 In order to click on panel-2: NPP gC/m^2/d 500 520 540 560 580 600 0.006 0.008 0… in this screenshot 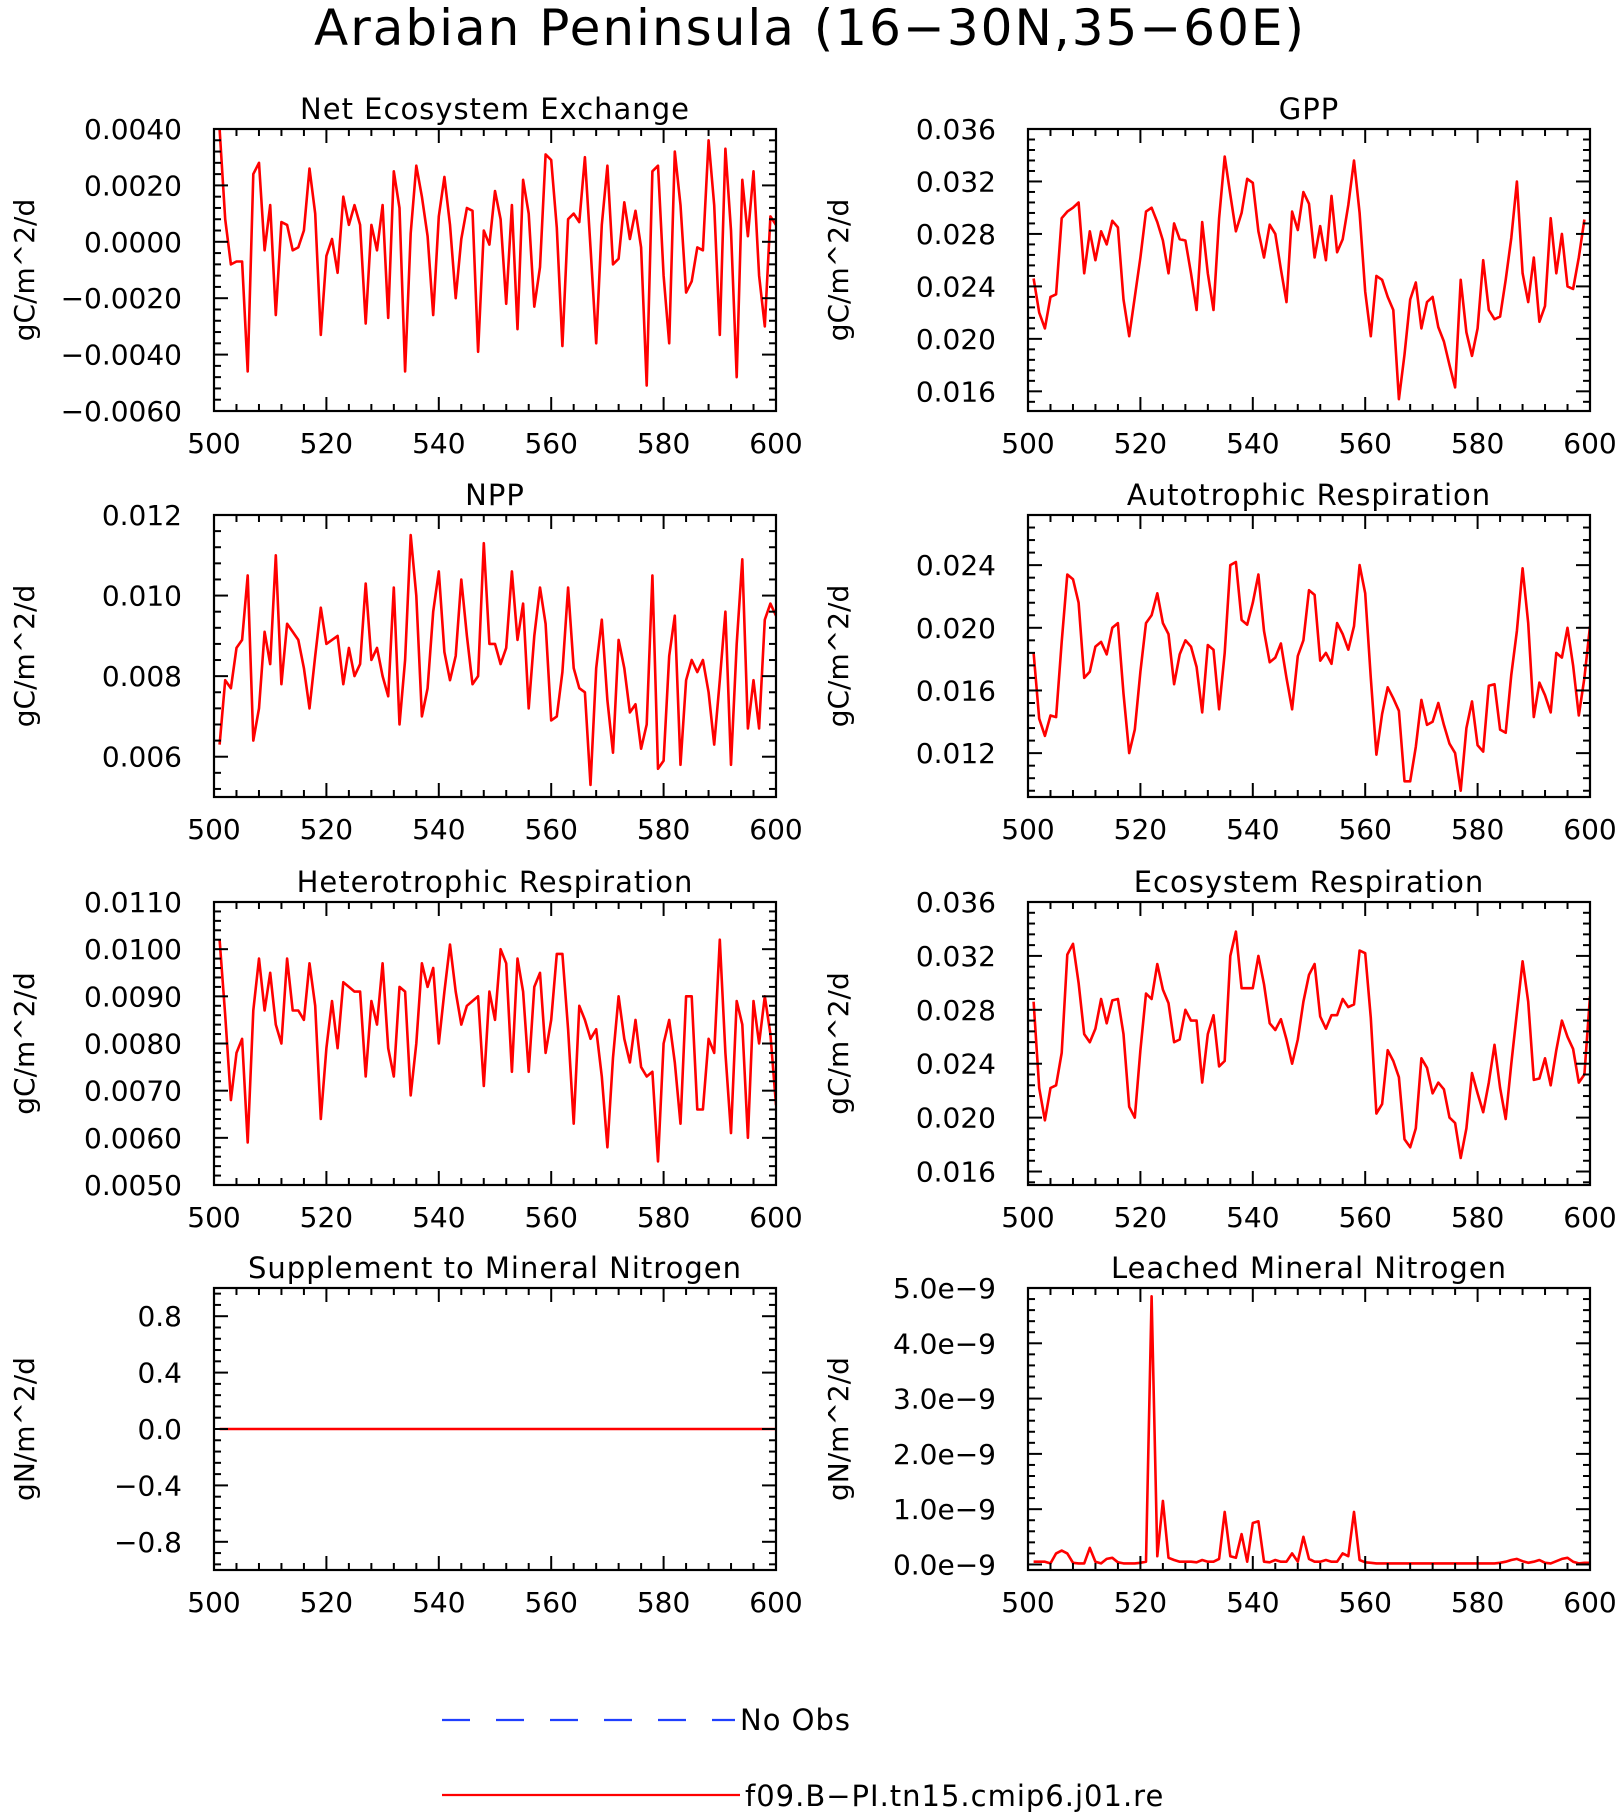, I will do `click(405, 662)`.